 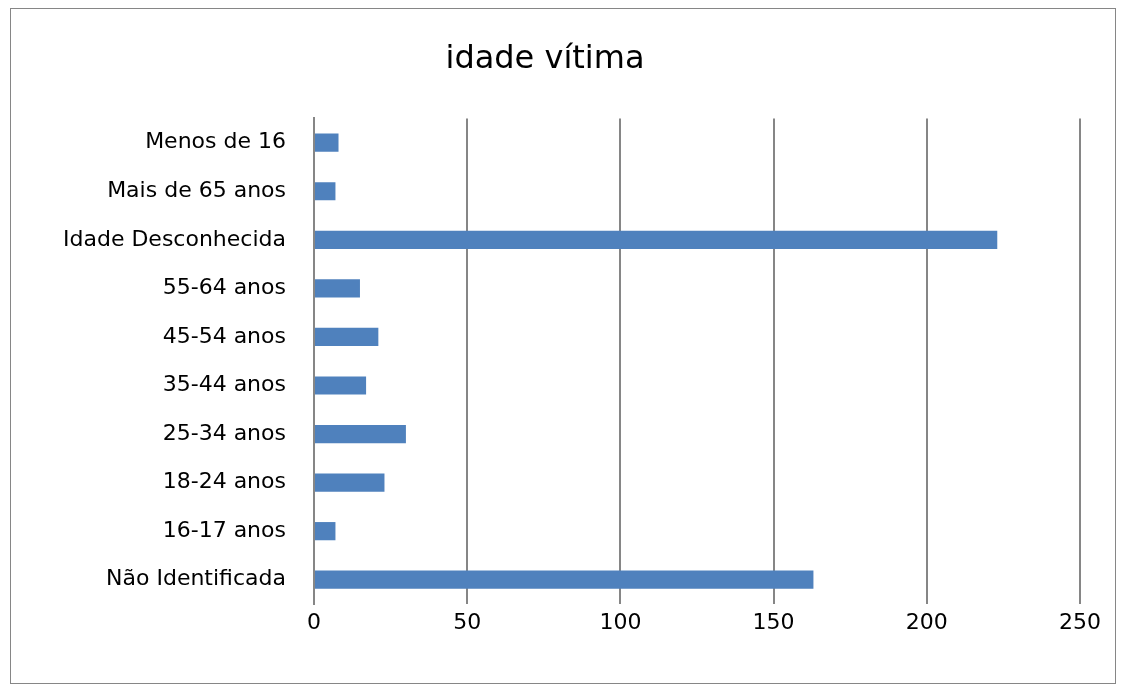 What do you see at coordinates (224, 432) in the screenshot?
I see `y-tick-label: 25-34 anos` at bounding box center [224, 432].